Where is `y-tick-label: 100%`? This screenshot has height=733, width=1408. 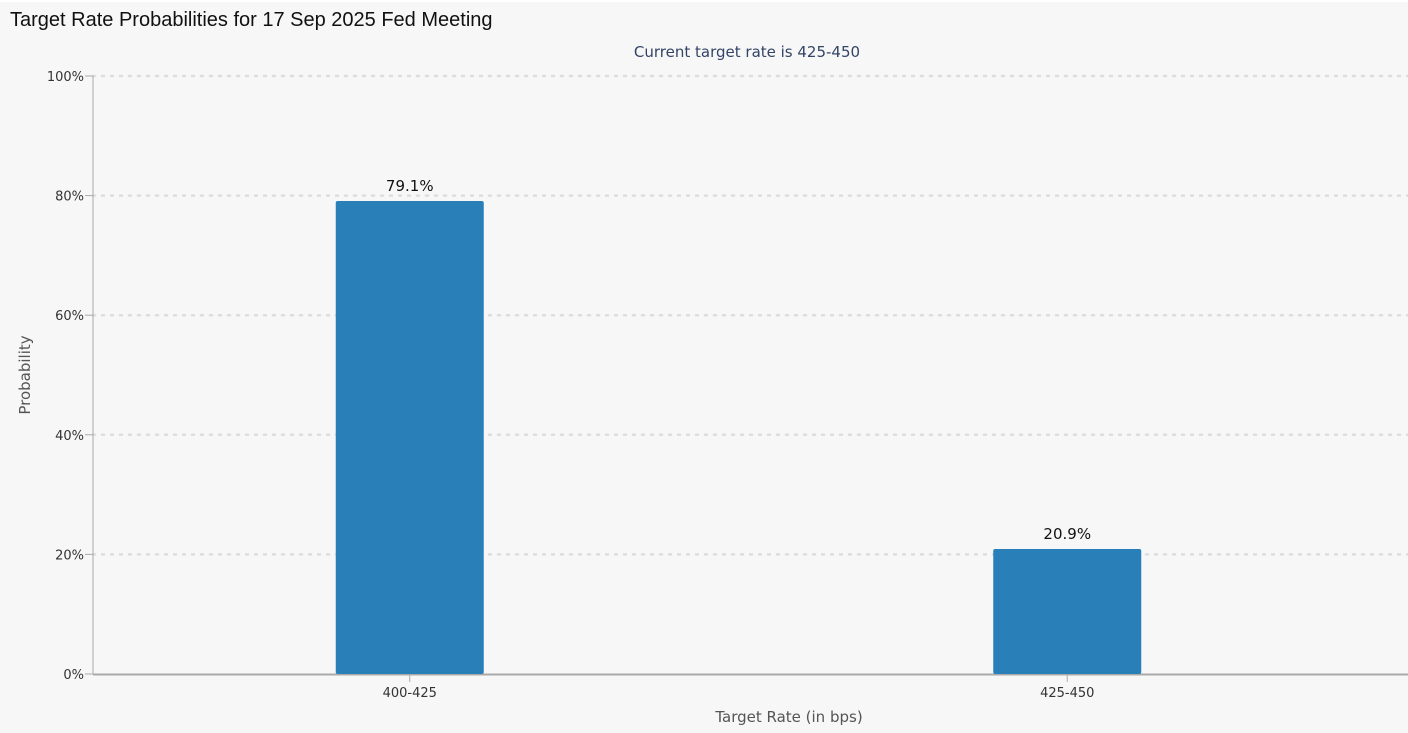
y-tick-label: 100% is located at coordinates (65, 77).